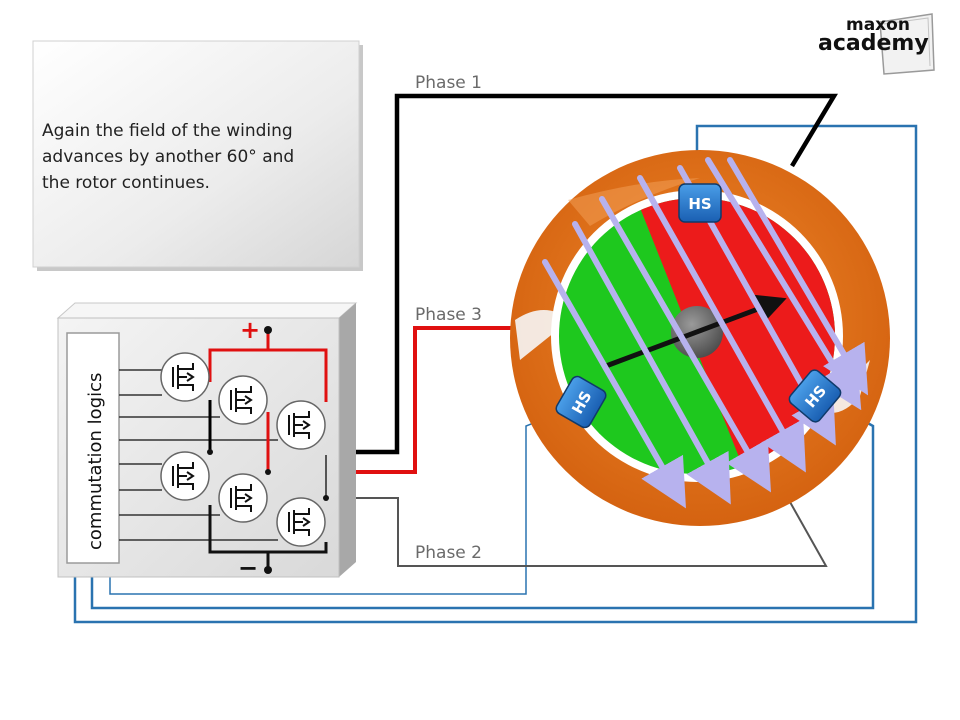 This screenshot has width=960, height=720. What do you see at coordinates (577, 532) in the screenshot?
I see `phase-2-wire` at bounding box center [577, 532].